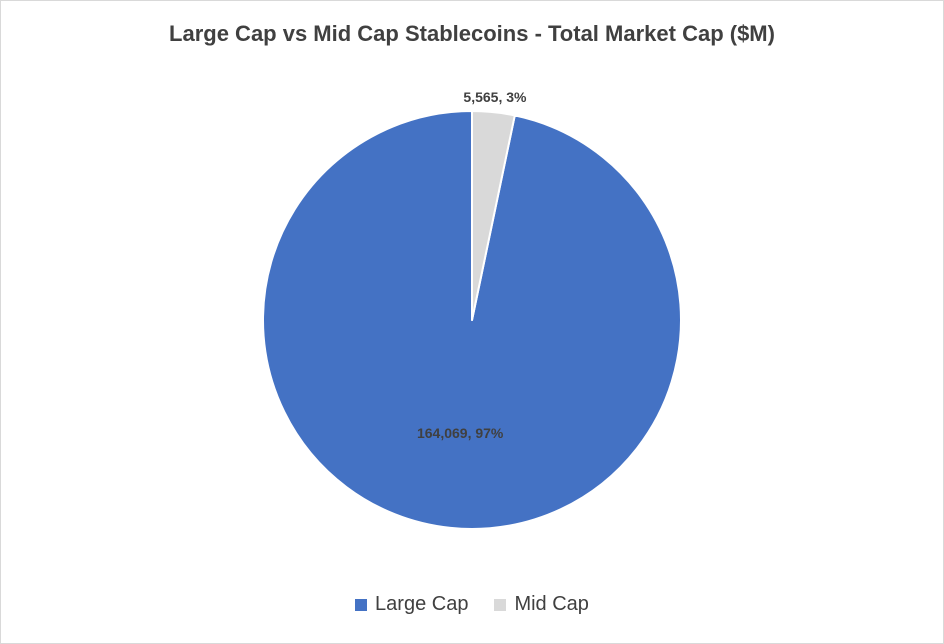 The image size is (944, 644). I want to click on legend-label-large-cap: Large Cap, so click(422, 604).